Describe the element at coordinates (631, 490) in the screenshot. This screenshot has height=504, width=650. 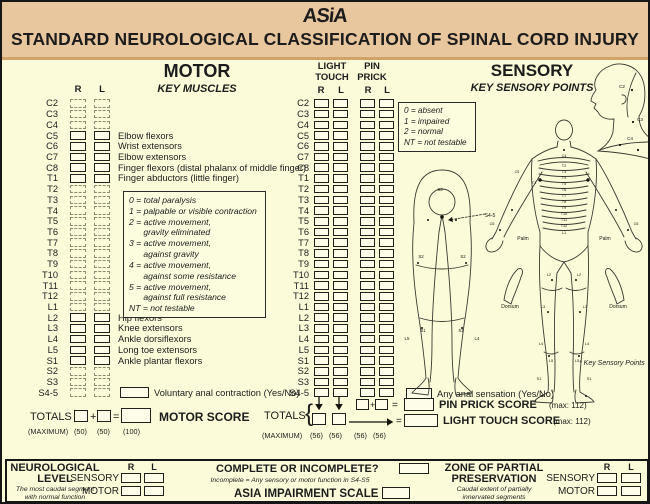
I see `zpp-motor-left-box` at that location.